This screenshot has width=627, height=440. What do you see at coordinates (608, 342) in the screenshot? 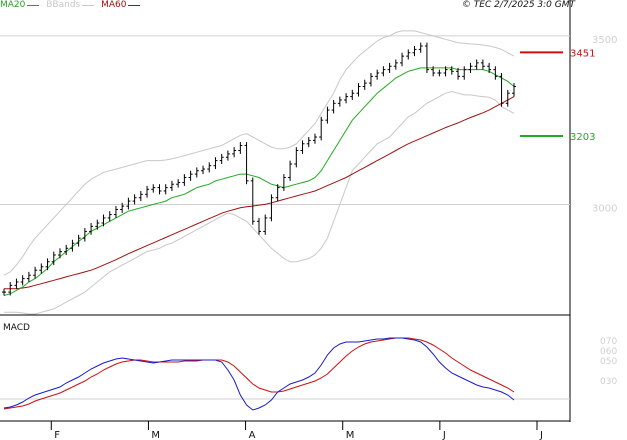
I see `macd-tick-label: 070` at bounding box center [608, 342].